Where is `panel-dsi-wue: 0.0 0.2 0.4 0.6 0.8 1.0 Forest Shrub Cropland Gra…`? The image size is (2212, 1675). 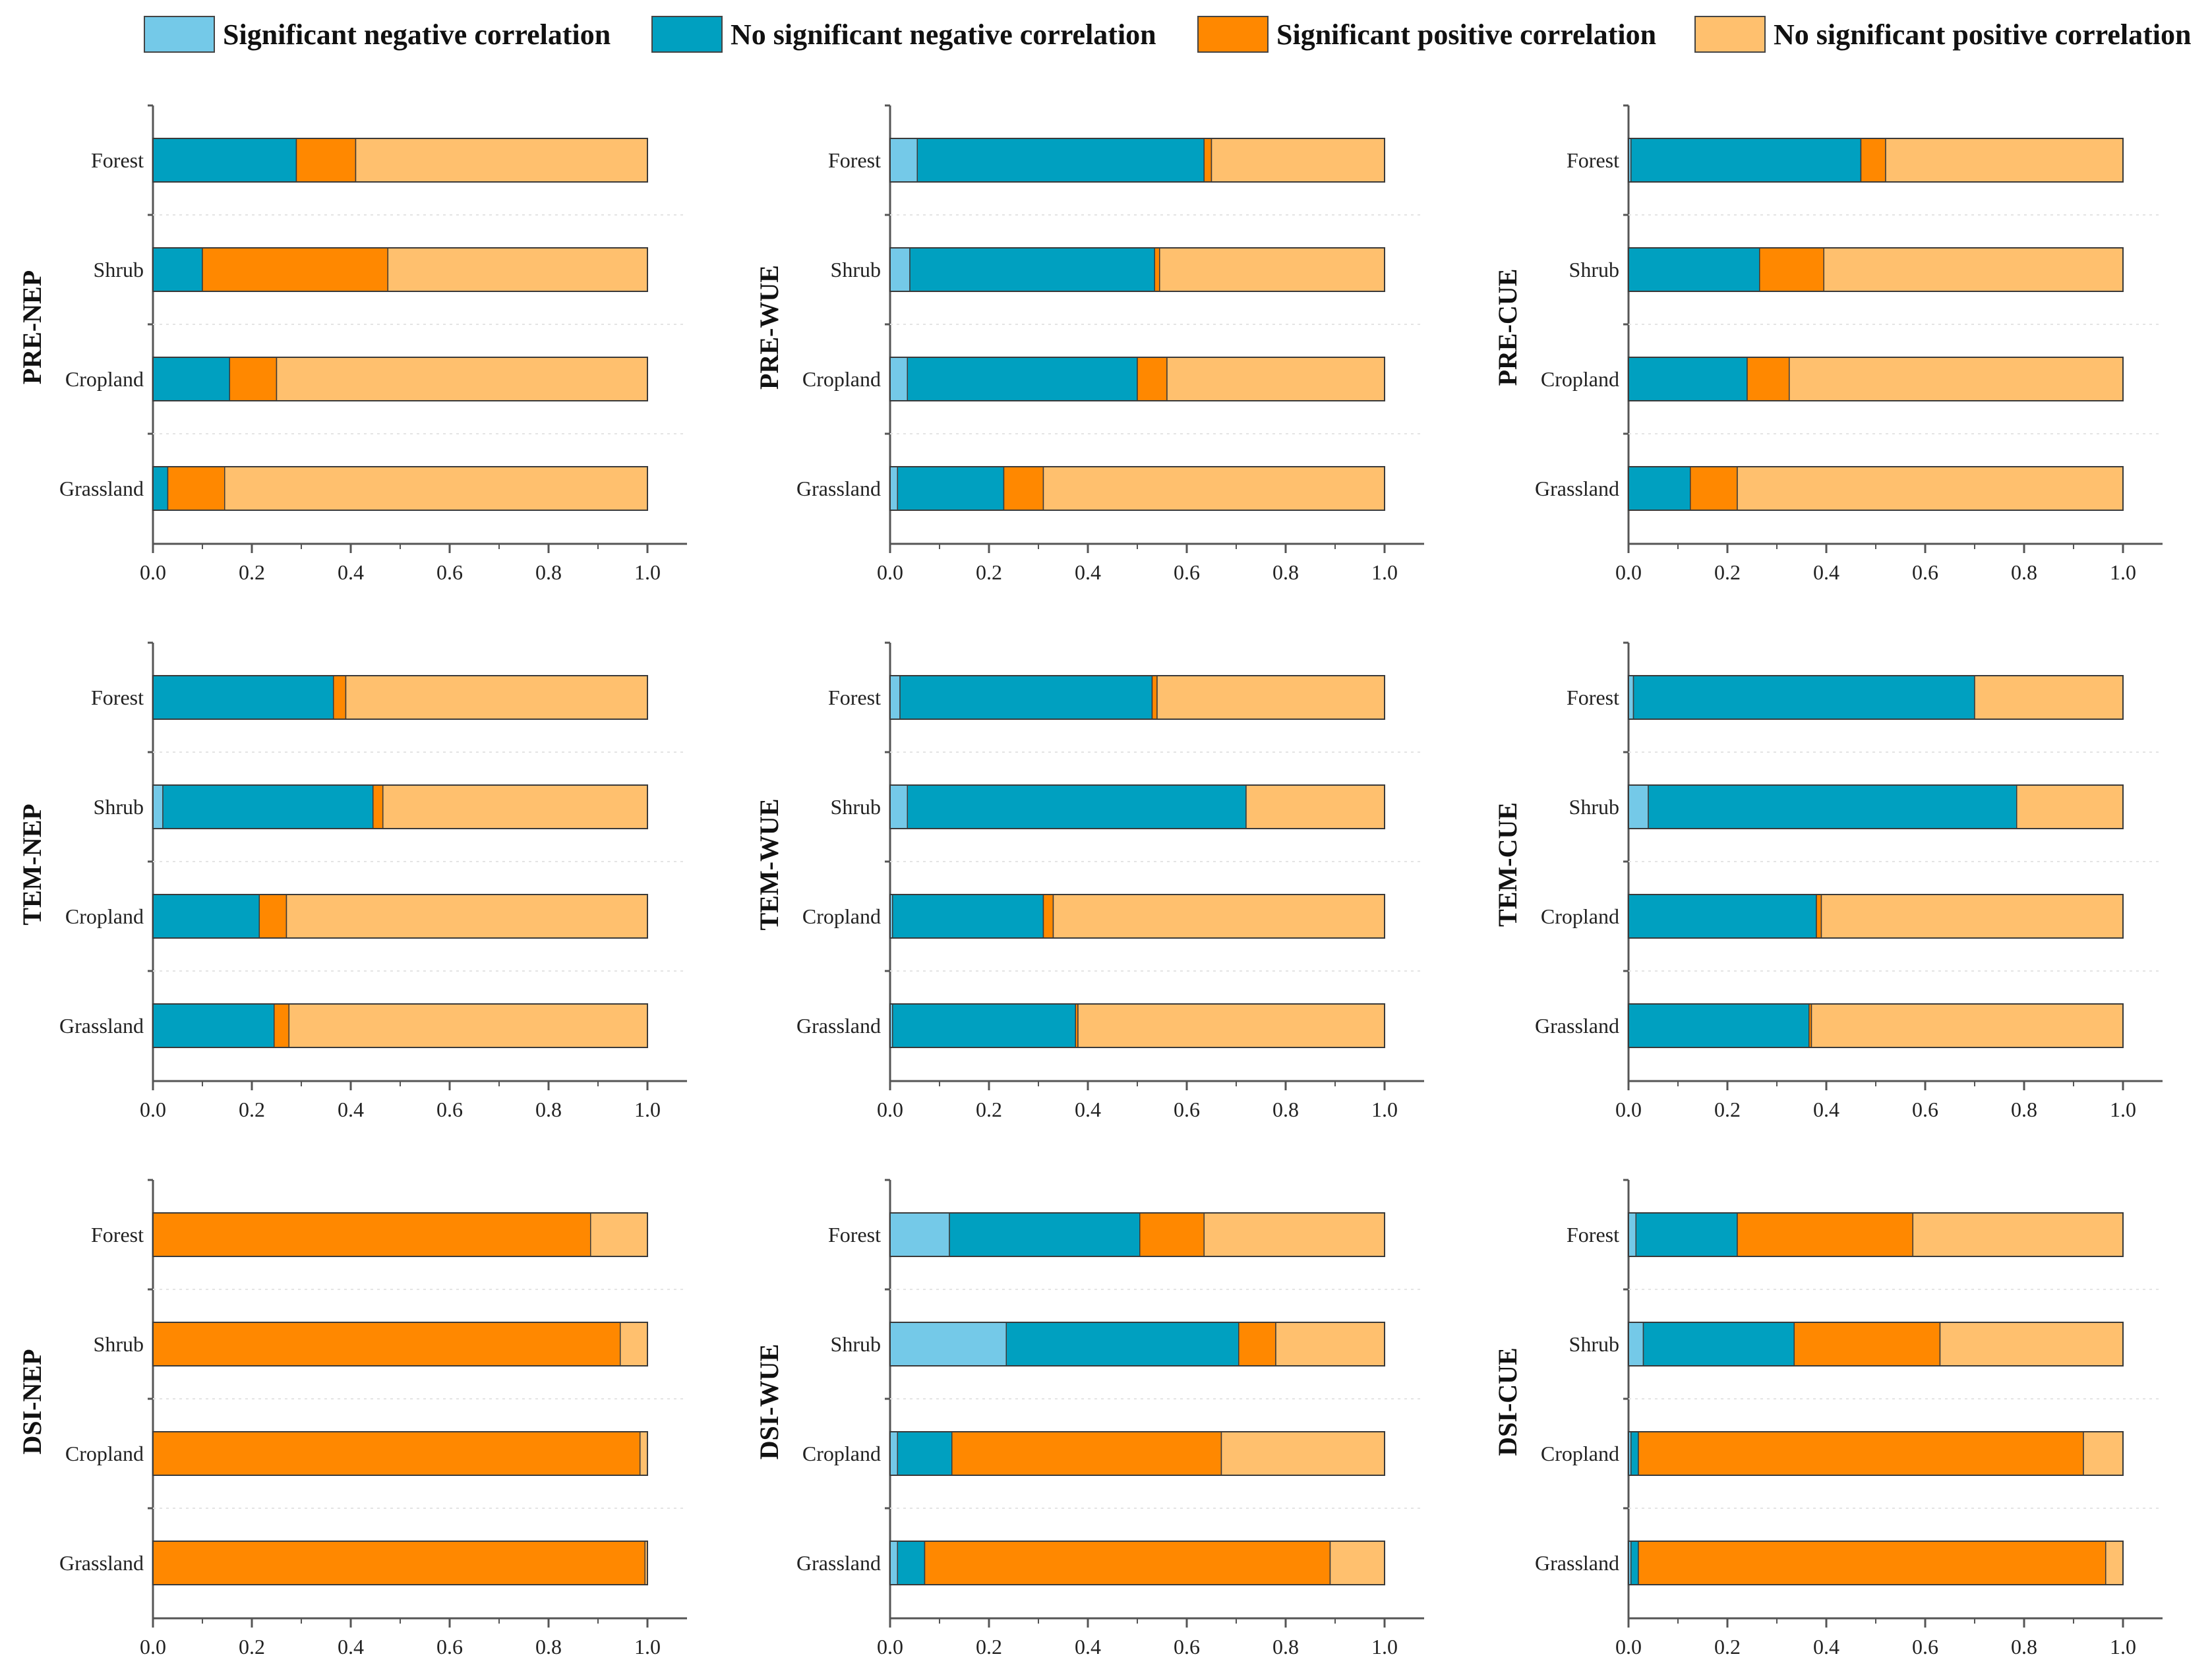
panel-dsi-wue: 0.0 0.2 0.4 0.6 0.8 1.0 Forest Shrub Cropland Gra… is located at coordinates (1089, 1419).